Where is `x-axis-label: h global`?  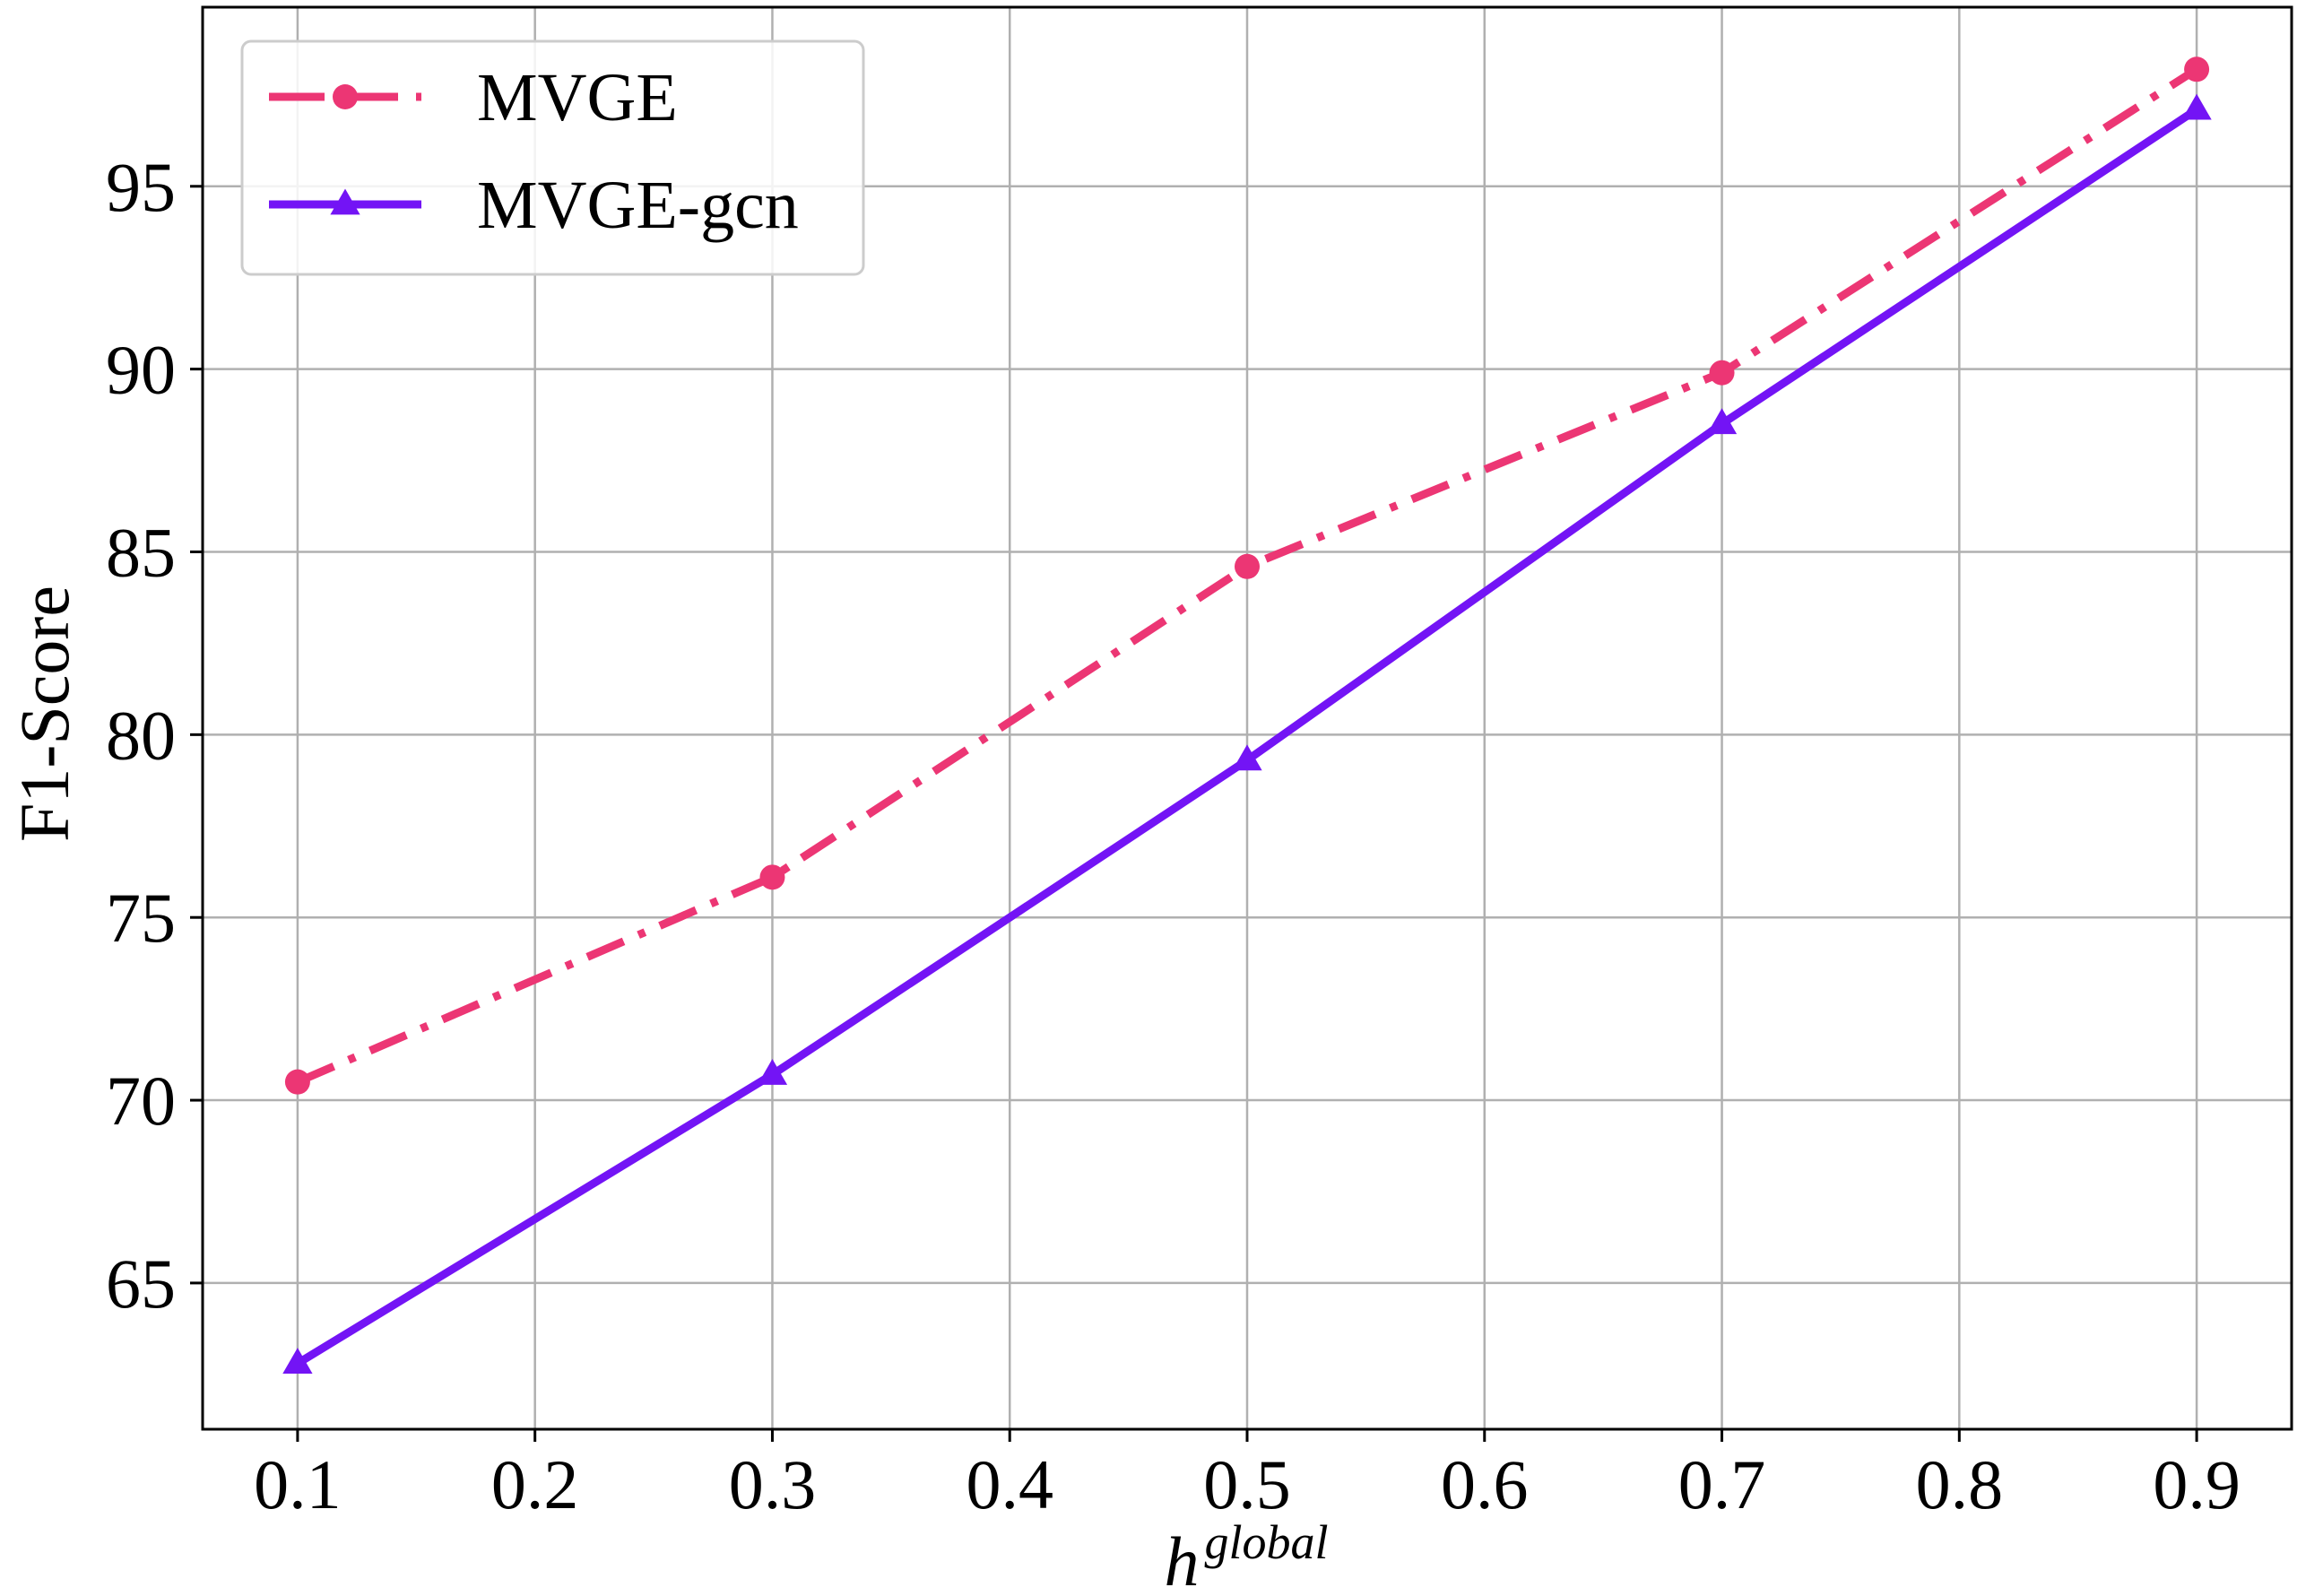 x-axis-label: h global is located at coordinates (1246, 1556).